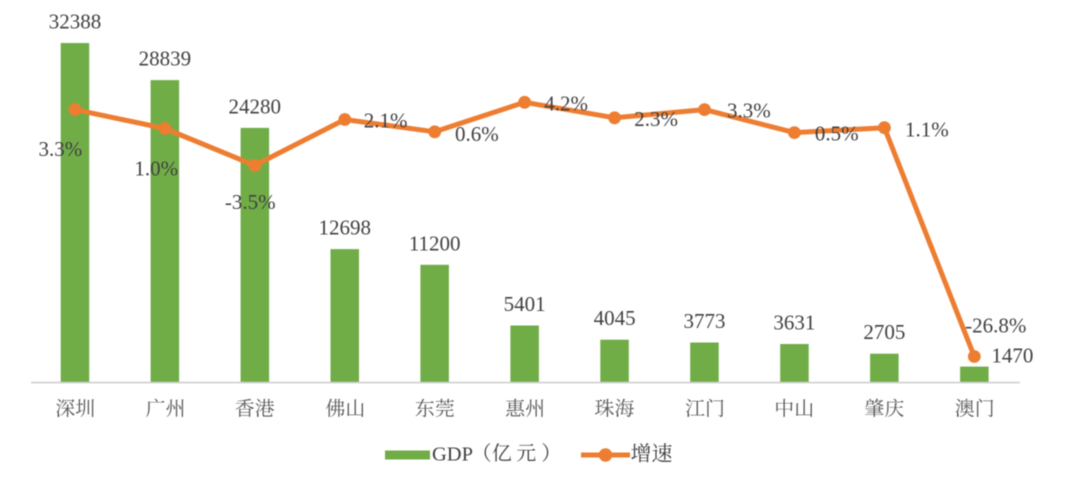 Image resolution: width=1080 pixels, height=486 pixels. What do you see at coordinates (927, 129) in the screenshot?
I see `svg-text: 1.1%` at bounding box center [927, 129].